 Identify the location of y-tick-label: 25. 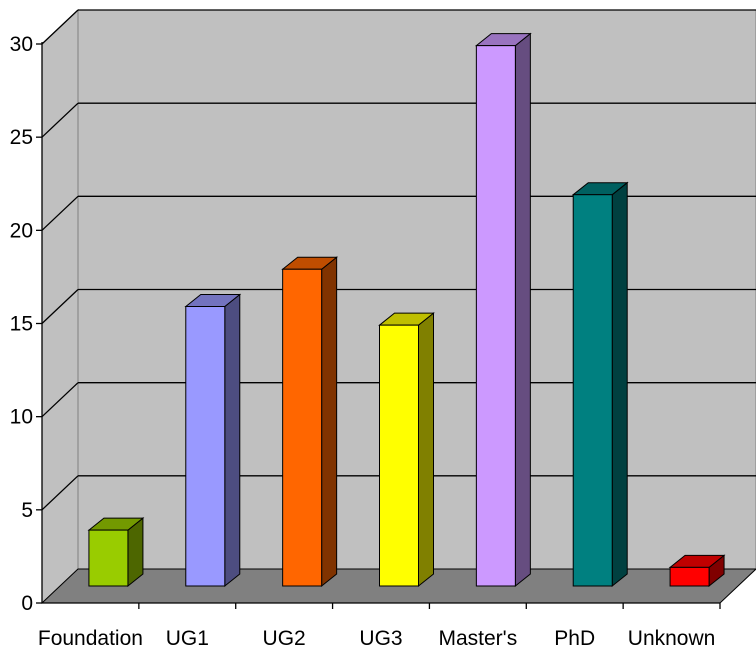
(21, 137).